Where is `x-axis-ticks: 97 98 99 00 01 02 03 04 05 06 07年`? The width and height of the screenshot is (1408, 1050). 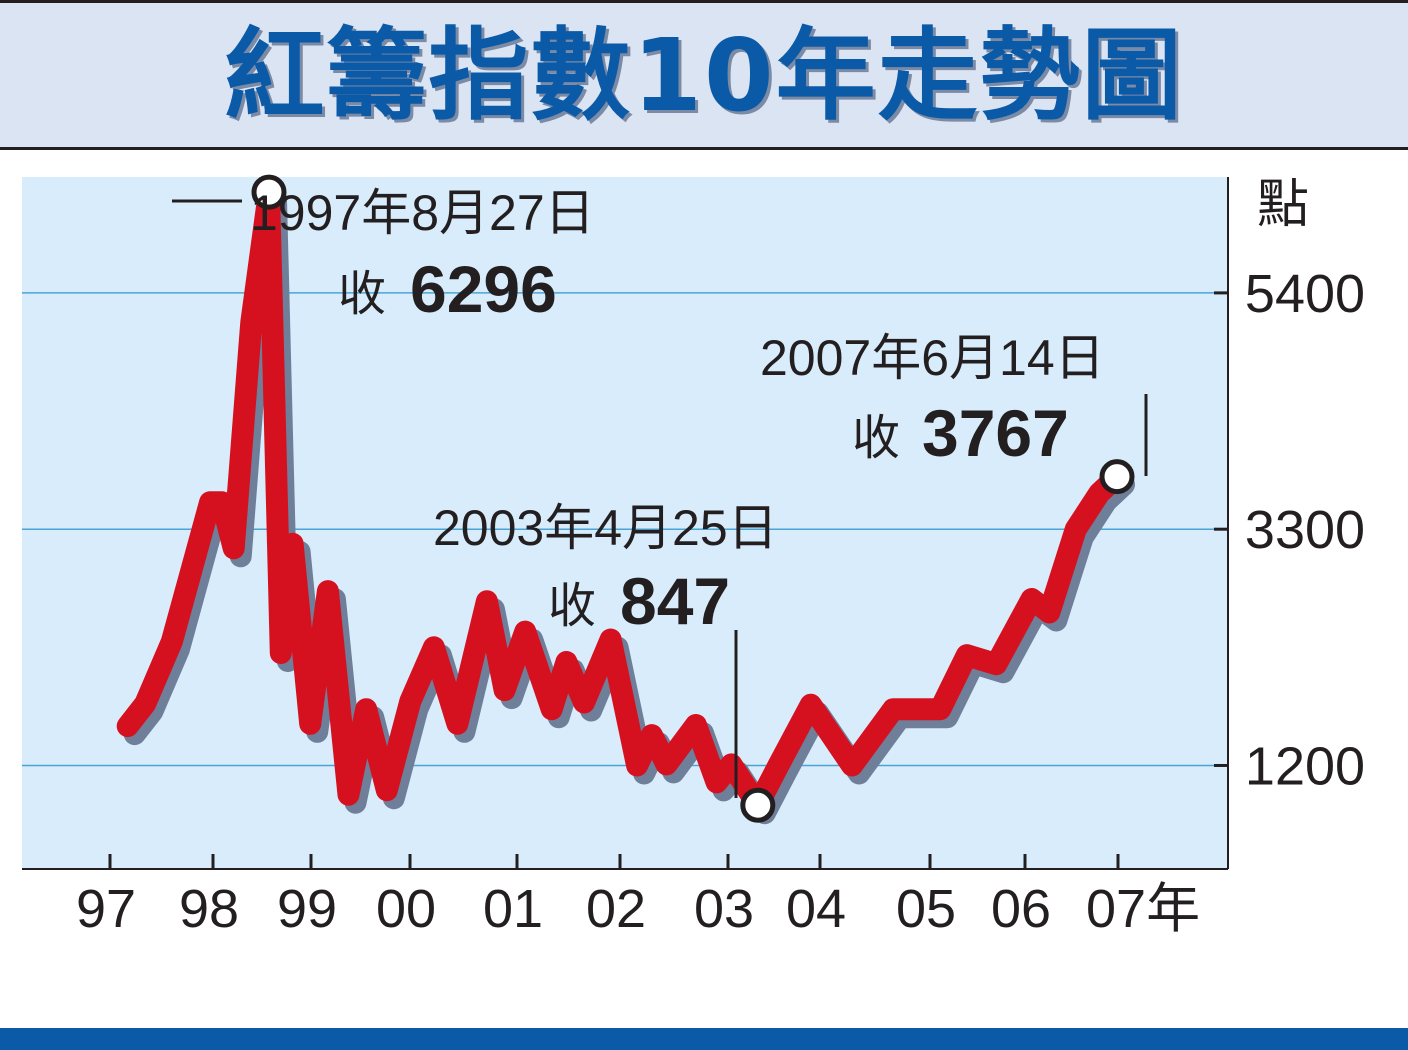
x-axis-ticks: 97 98 99 00 01 02 03 04 05 06 07年 is located at coordinates (638, 896).